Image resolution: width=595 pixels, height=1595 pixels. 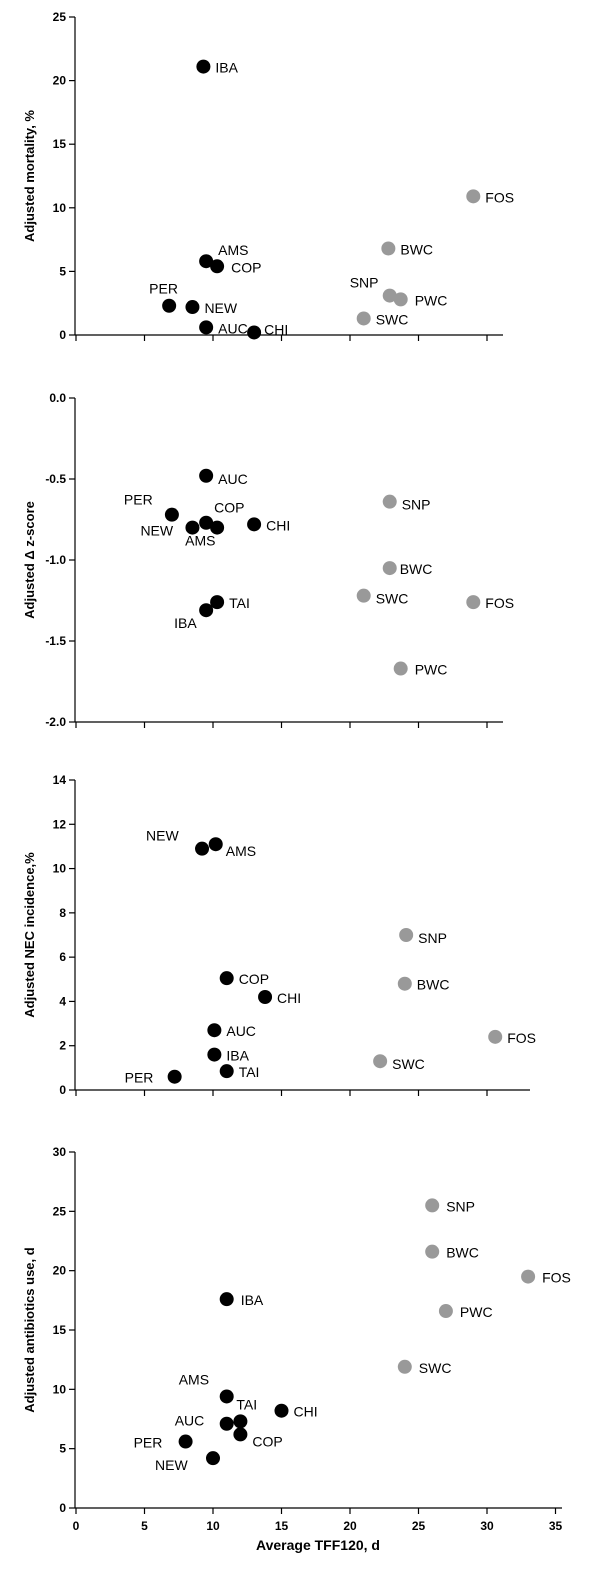 What do you see at coordinates (200, 541) in the screenshot?
I see `panel2-point-label-ams: AMS` at bounding box center [200, 541].